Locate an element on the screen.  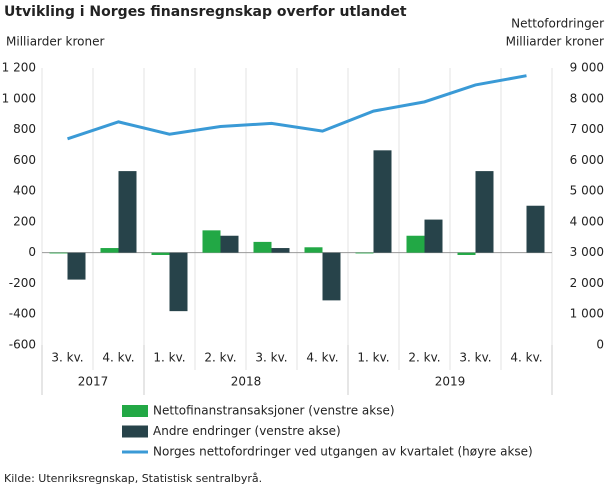
y-tick-label: -400 is located at coordinates (22, 314).